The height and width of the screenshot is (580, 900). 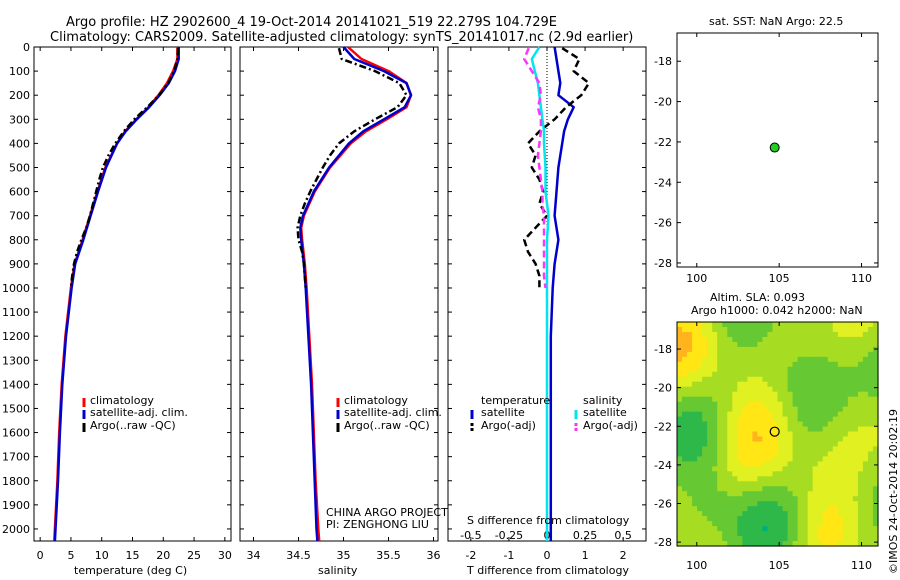 I want to click on x-tick-label: 110, so click(x=861, y=278).